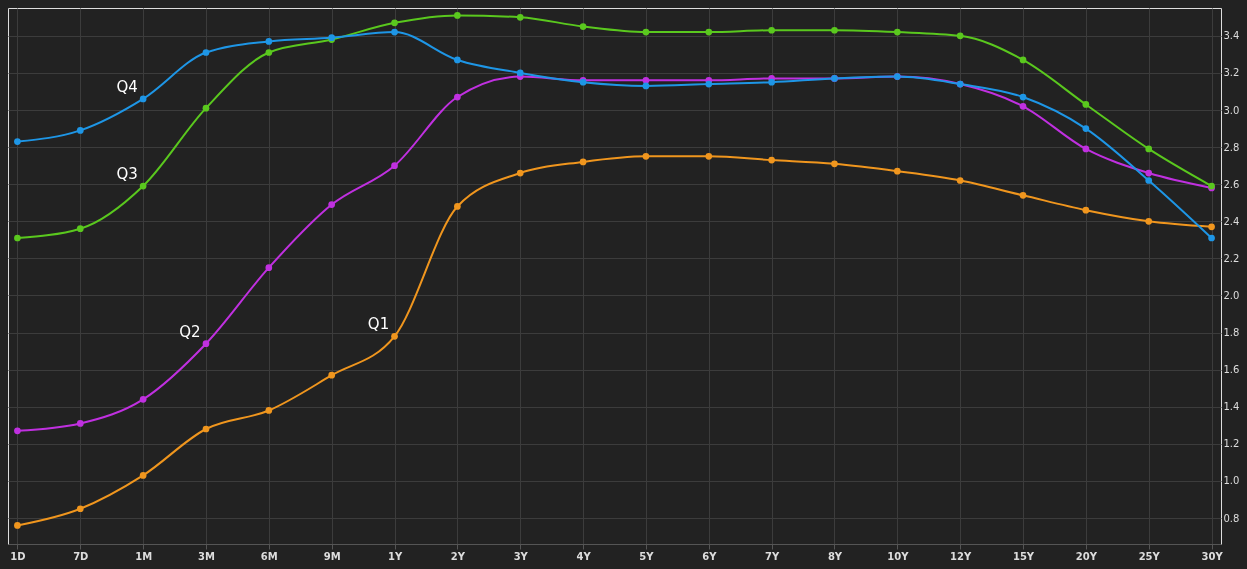 The height and width of the screenshot is (569, 1247). What do you see at coordinates (269, 556) in the screenshot?
I see `x-tick-label: 6M` at bounding box center [269, 556].